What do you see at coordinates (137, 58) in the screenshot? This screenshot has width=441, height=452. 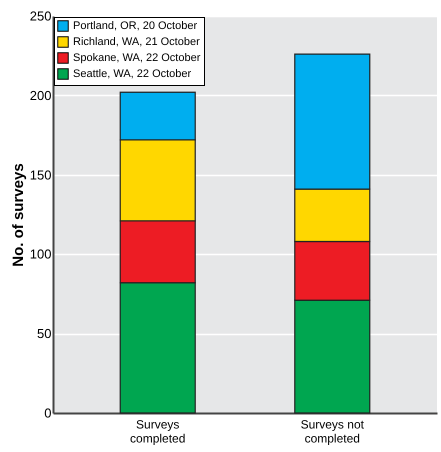 I see `legend-label: Spokane, WA, 22 October` at bounding box center [137, 58].